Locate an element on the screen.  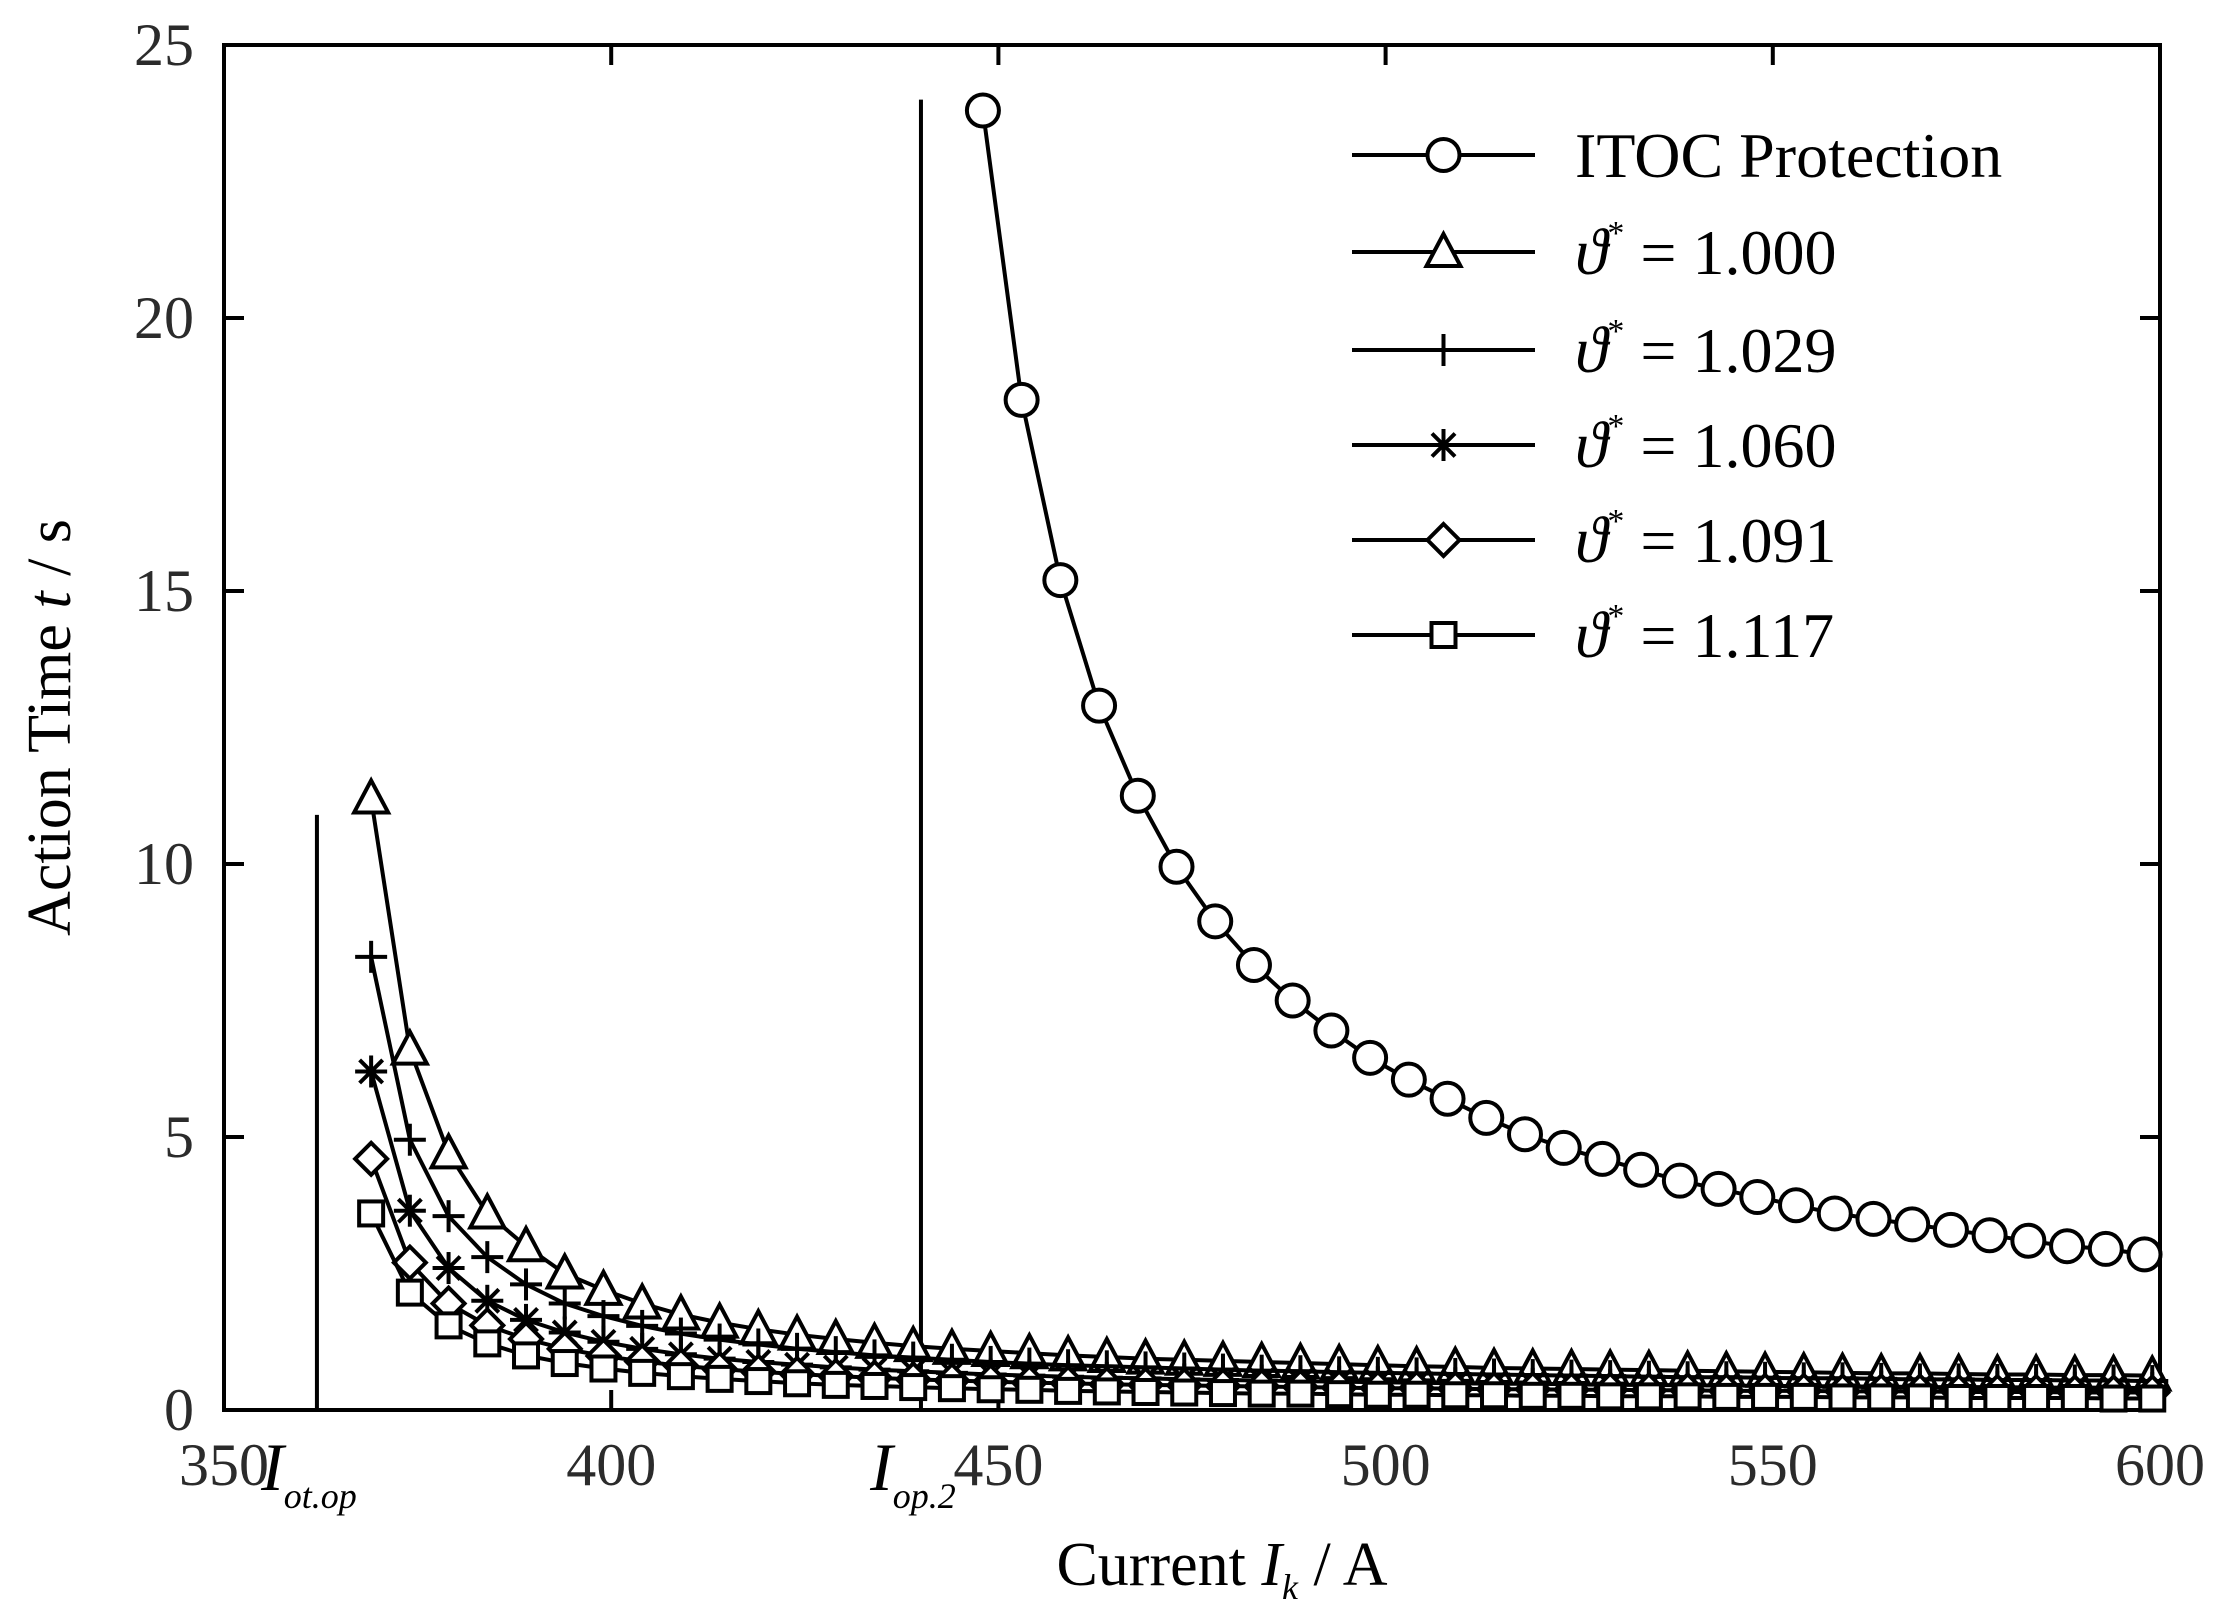
y-tick-label: 0 is located at coordinates (179, 1410).